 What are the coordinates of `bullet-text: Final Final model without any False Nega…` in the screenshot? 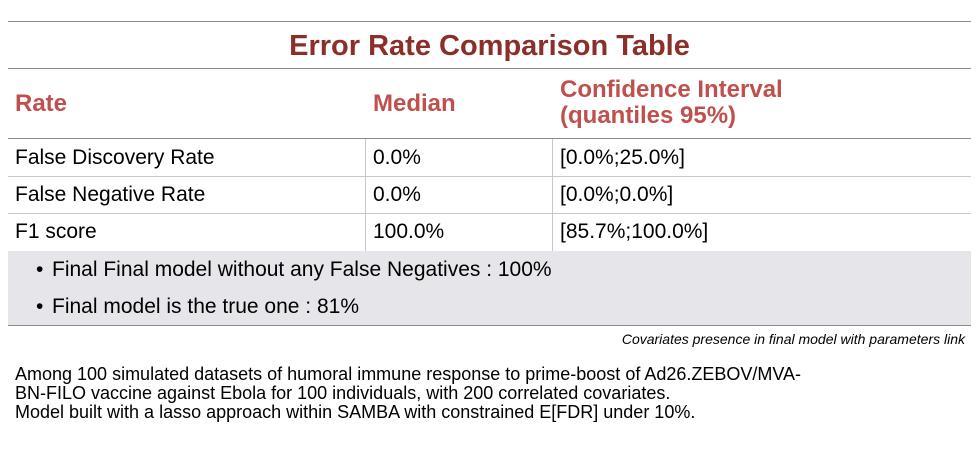 It's located at (302, 269).